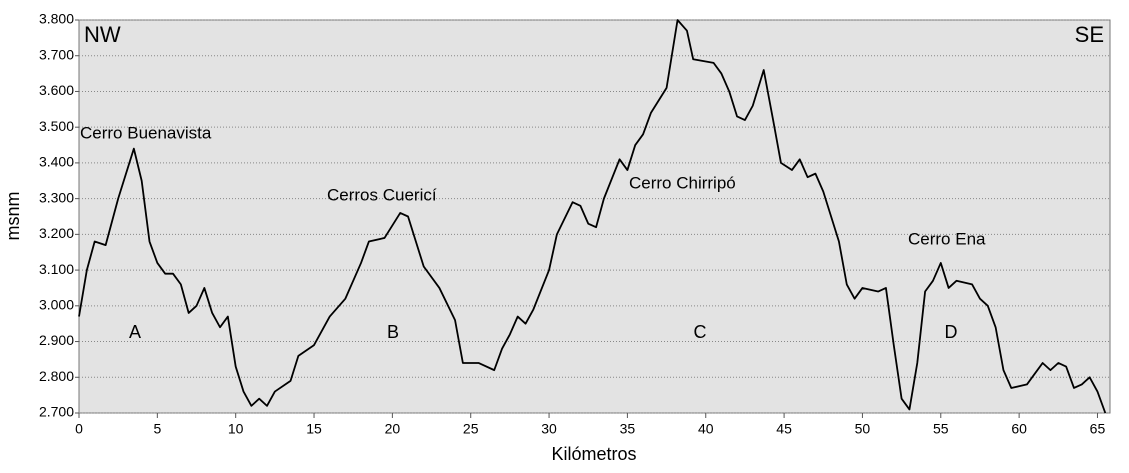  What do you see at coordinates (56, 305) in the screenshot?
I see `y-tick-label: 3.000` at bounding box center [56, 305].